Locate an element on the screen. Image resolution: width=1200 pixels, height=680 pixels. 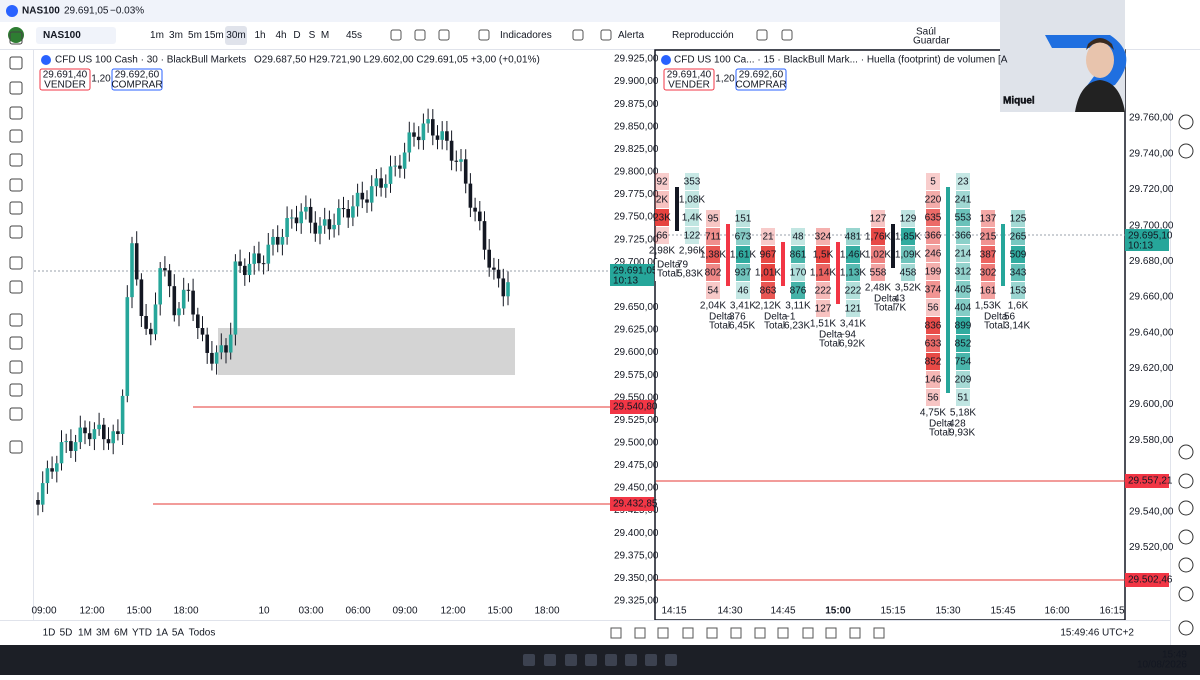
footprint-volume: 1,76K is located at coordinates (878, 237).